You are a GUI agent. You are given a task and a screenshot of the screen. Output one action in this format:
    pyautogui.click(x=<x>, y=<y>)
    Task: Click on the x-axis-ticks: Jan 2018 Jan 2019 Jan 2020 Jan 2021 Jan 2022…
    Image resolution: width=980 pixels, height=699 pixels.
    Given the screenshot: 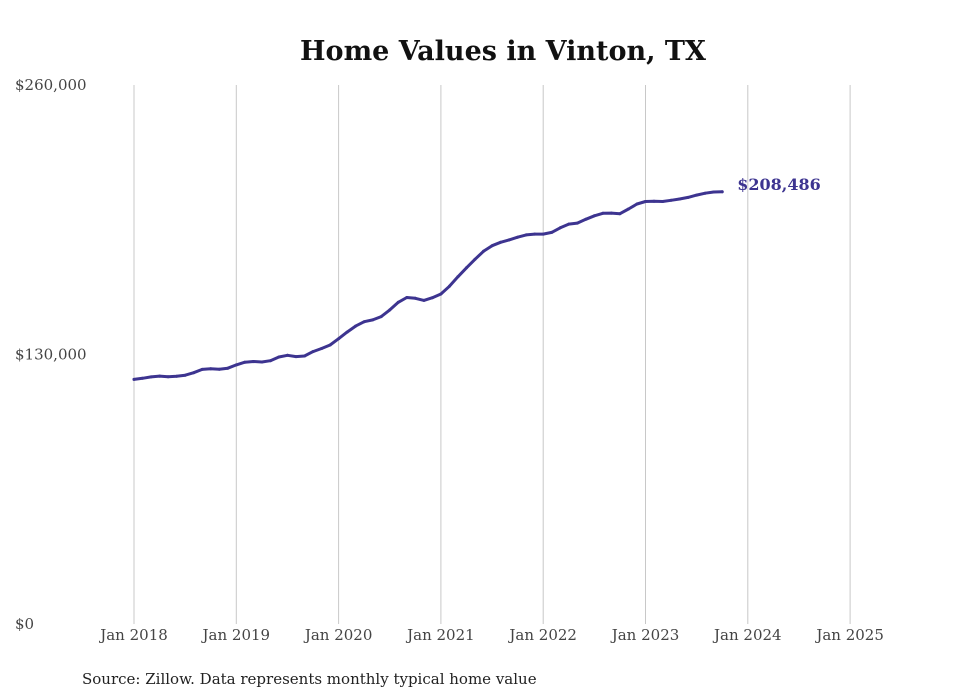 What is the action you would take?
    pyautogui.click(x=491, y=635)
    